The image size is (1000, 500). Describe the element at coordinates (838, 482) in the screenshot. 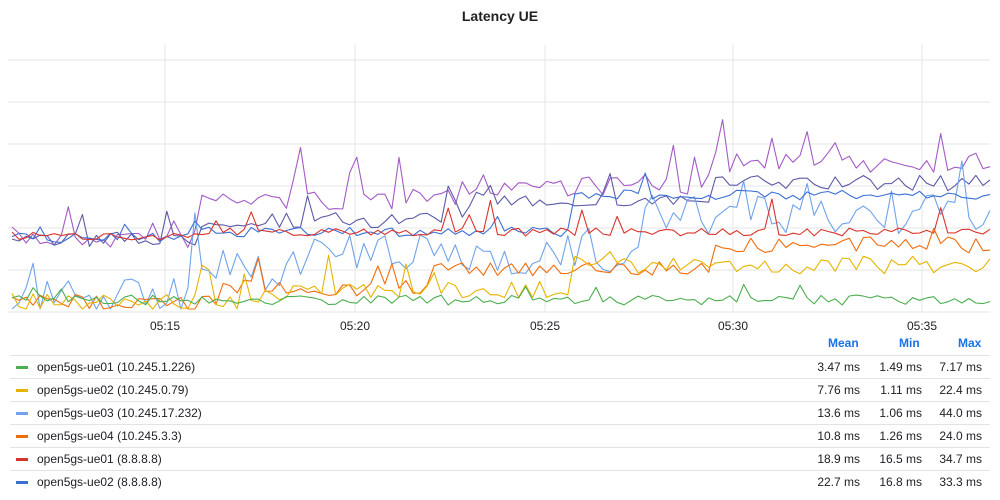

I see `legend-mean-value: 22.7 ms` at that location.